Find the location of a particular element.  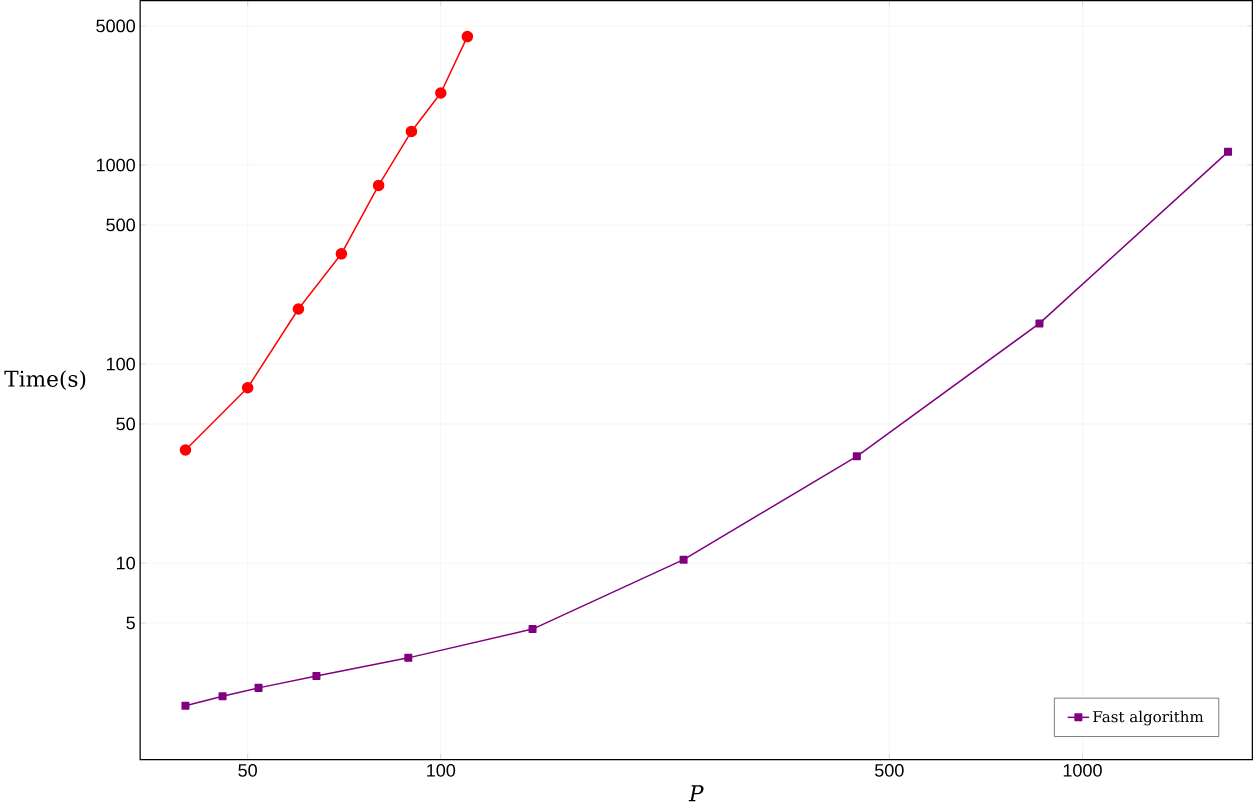

y-tick-label: 50 is located at coordinates (126, 424).